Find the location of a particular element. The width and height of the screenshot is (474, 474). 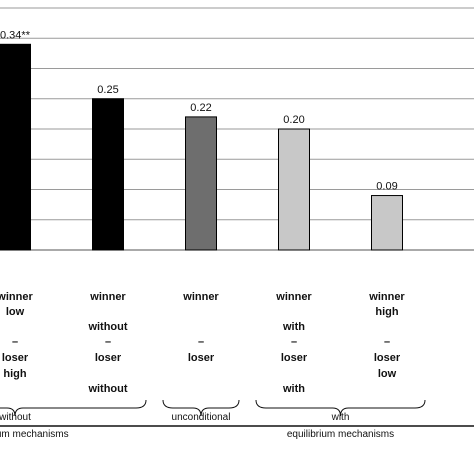

group-label: without is located at coordinates (15, 417).